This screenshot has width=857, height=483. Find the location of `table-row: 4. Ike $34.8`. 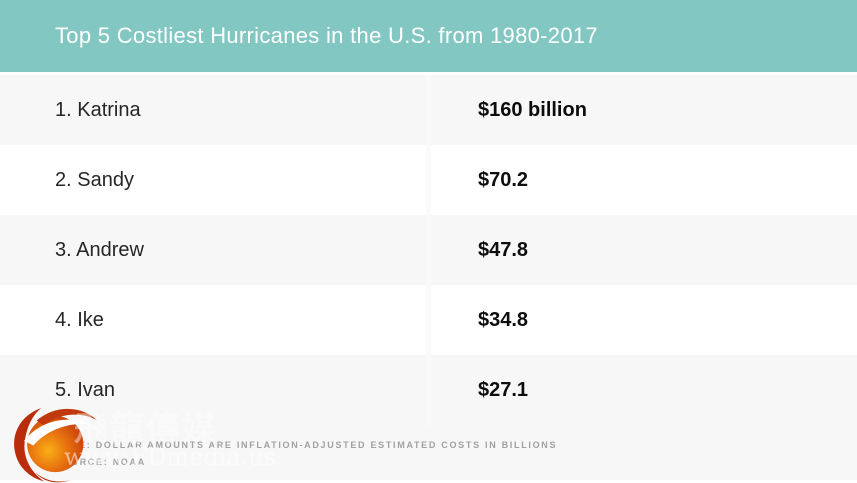

table-row: 4. Ike $34.8 is located at coordinates (428, 320).